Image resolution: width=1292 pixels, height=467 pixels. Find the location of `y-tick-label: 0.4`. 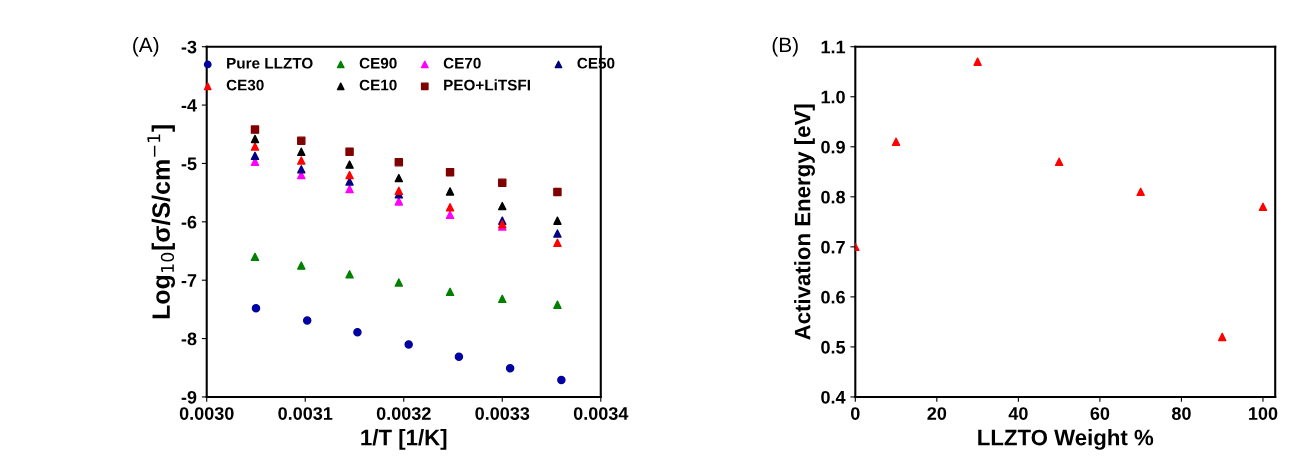

y-tick-label: 0.4 is located at coordinates (833, 397).